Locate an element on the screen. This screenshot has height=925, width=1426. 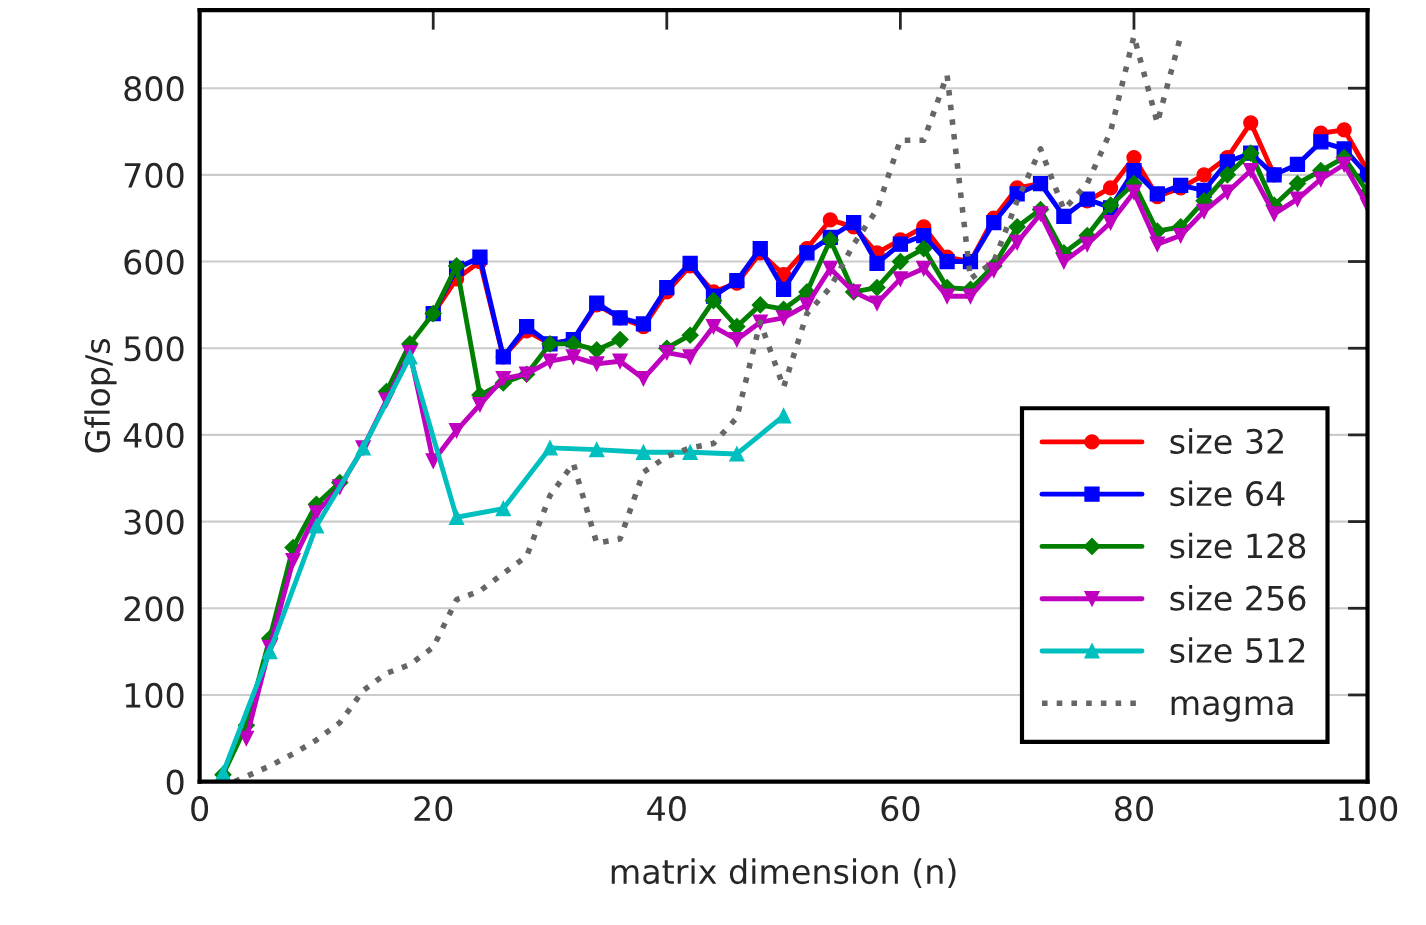
legend-label: size 256 is located at coordinates (1238, 598).